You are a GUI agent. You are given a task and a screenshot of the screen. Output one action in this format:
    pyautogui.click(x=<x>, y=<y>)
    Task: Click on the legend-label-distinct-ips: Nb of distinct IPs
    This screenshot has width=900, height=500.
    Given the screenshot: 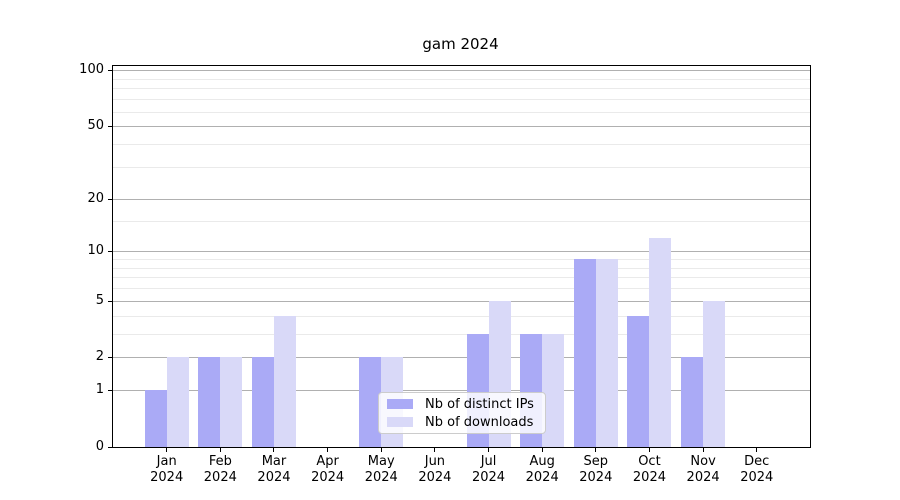 What is the action you would take?
    pyautogui.click(x=479, y=404)
    